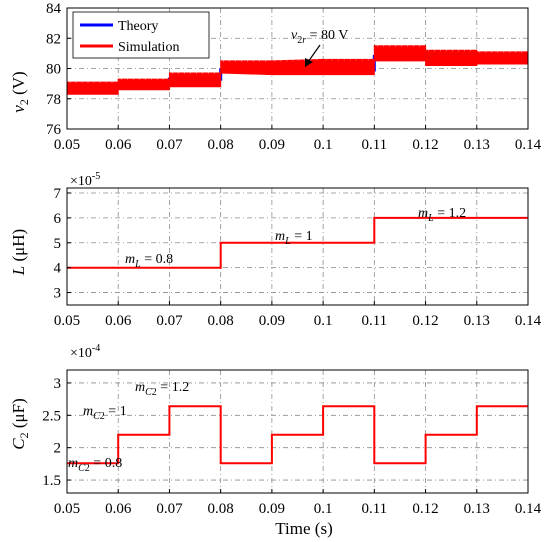 Image resolution: width=550 pixels, height=542 pixels. Describe the element at coordinates (85, 180) in the screenshot. I see `inductance-exponent: ×10⁻⁵` at that location.